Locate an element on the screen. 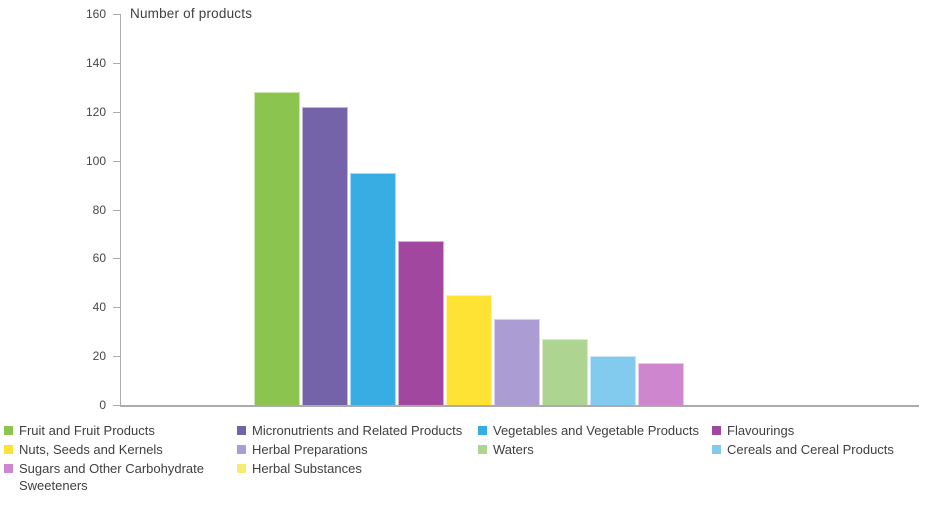  legend-item-vegetables-and-vegetable-products: Vegetables and Vegetable Products is located at coordinates (595, 430).